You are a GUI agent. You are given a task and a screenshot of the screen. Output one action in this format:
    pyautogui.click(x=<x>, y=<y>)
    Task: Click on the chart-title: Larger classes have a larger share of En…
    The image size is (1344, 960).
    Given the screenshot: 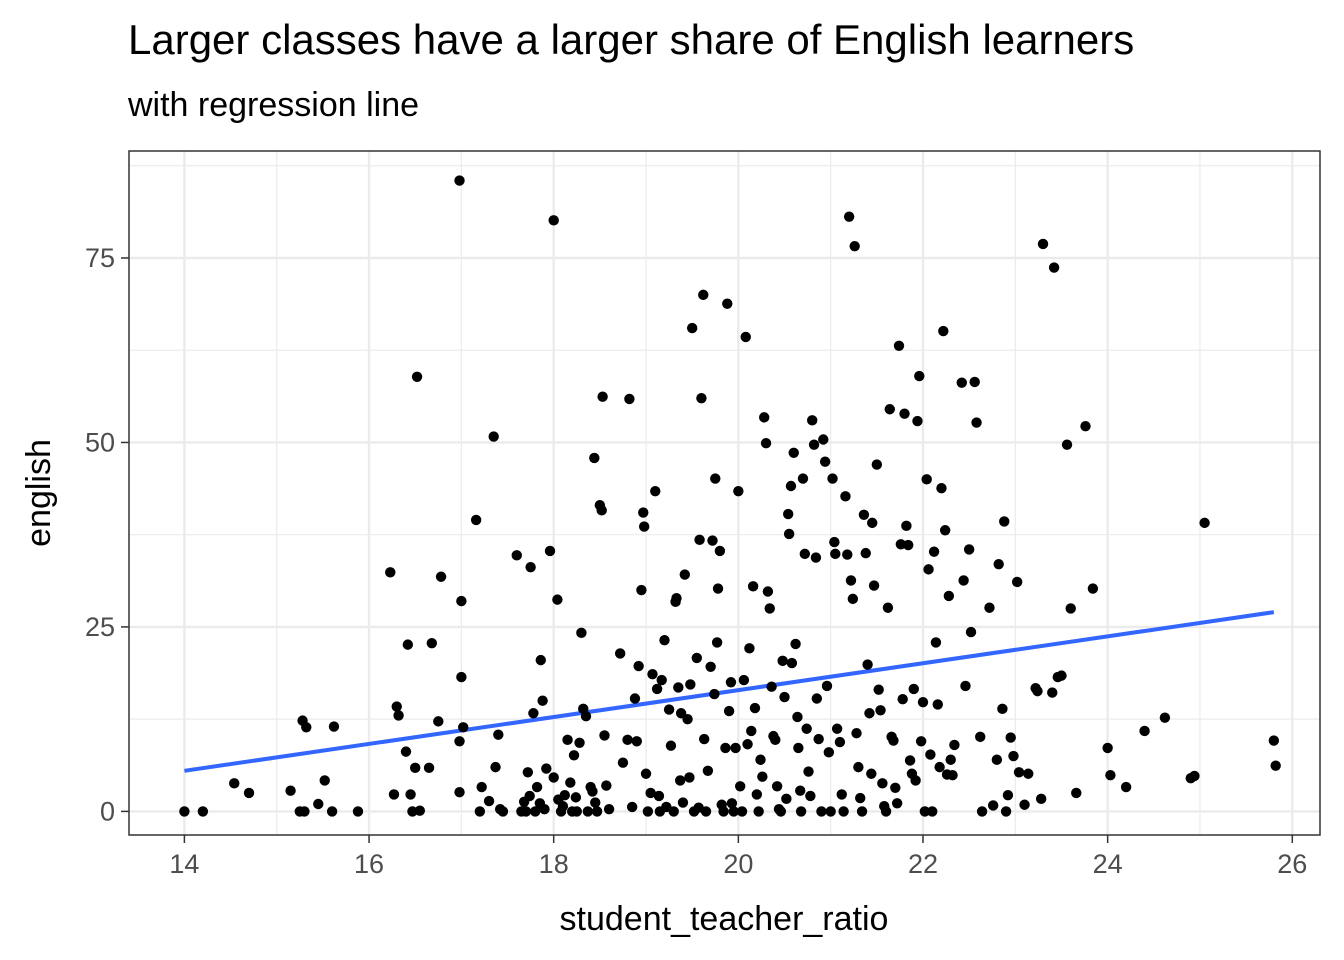 What is the action you would take?
    pyautogui.click(x=631, y=39)
    